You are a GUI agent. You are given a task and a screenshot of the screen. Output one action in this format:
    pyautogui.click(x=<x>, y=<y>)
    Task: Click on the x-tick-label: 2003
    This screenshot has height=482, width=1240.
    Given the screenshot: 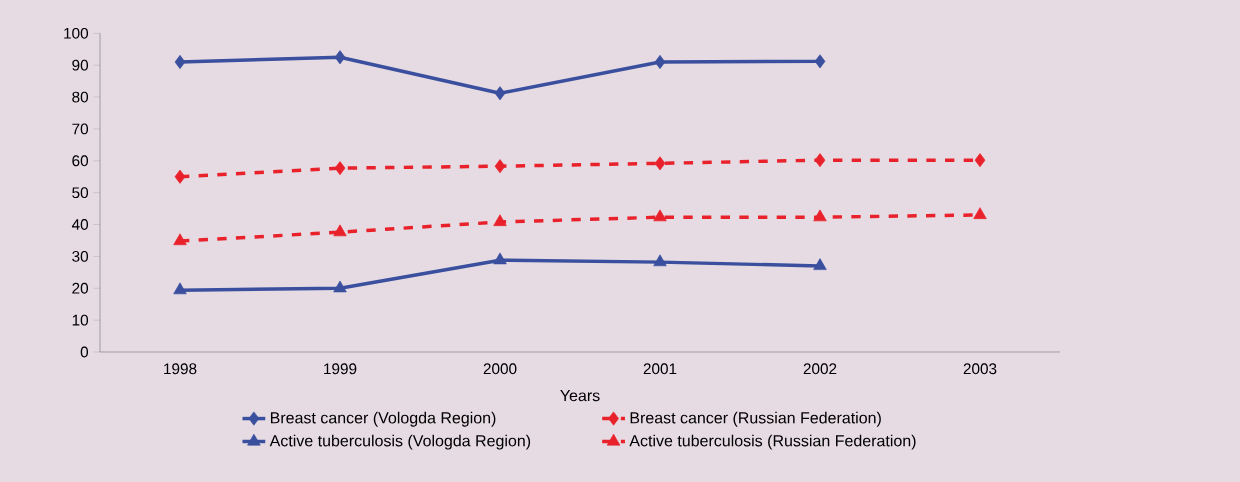 What is the action you would take?
    pyautogui.click(x=980, y=369)
    